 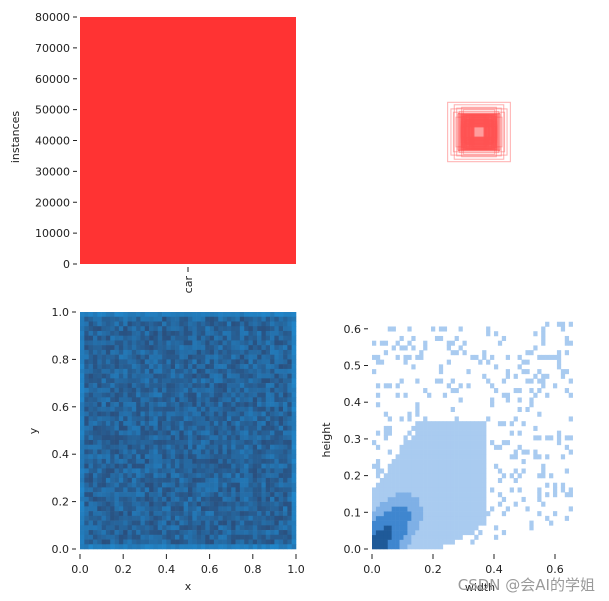 What do you see at coordinates (479, 132) in the screenshot?
I see `box-dense-core` at bounding box center [479, 132].